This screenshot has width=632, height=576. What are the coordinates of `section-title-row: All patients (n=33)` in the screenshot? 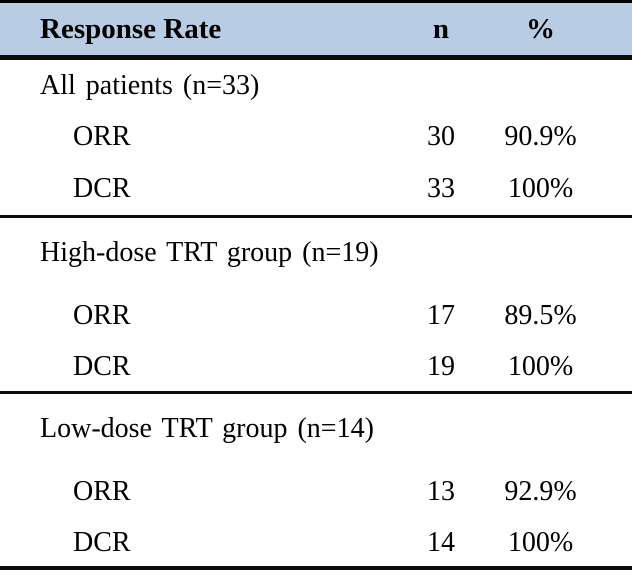 It's located at (316, 86).